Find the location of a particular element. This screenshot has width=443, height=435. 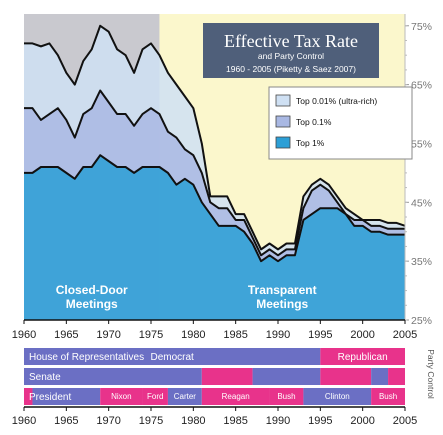

y-axis: 25% 35% 45% 55% 65% 75% is located at coordinates (418, 170).